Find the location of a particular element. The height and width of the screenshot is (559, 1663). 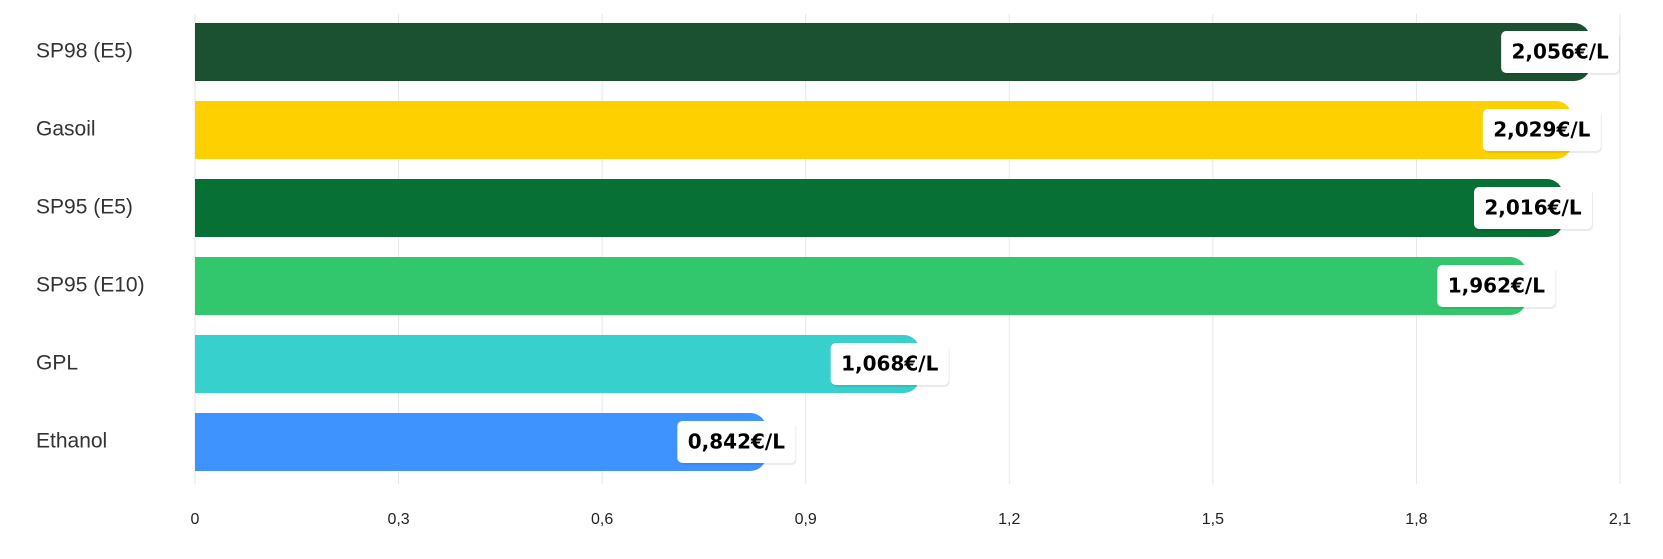

x-axis-tick-labels: 0 0,3 0,6 0,9 1,2 1,5 1,8 2,1 is located at coordinates (911, 519).